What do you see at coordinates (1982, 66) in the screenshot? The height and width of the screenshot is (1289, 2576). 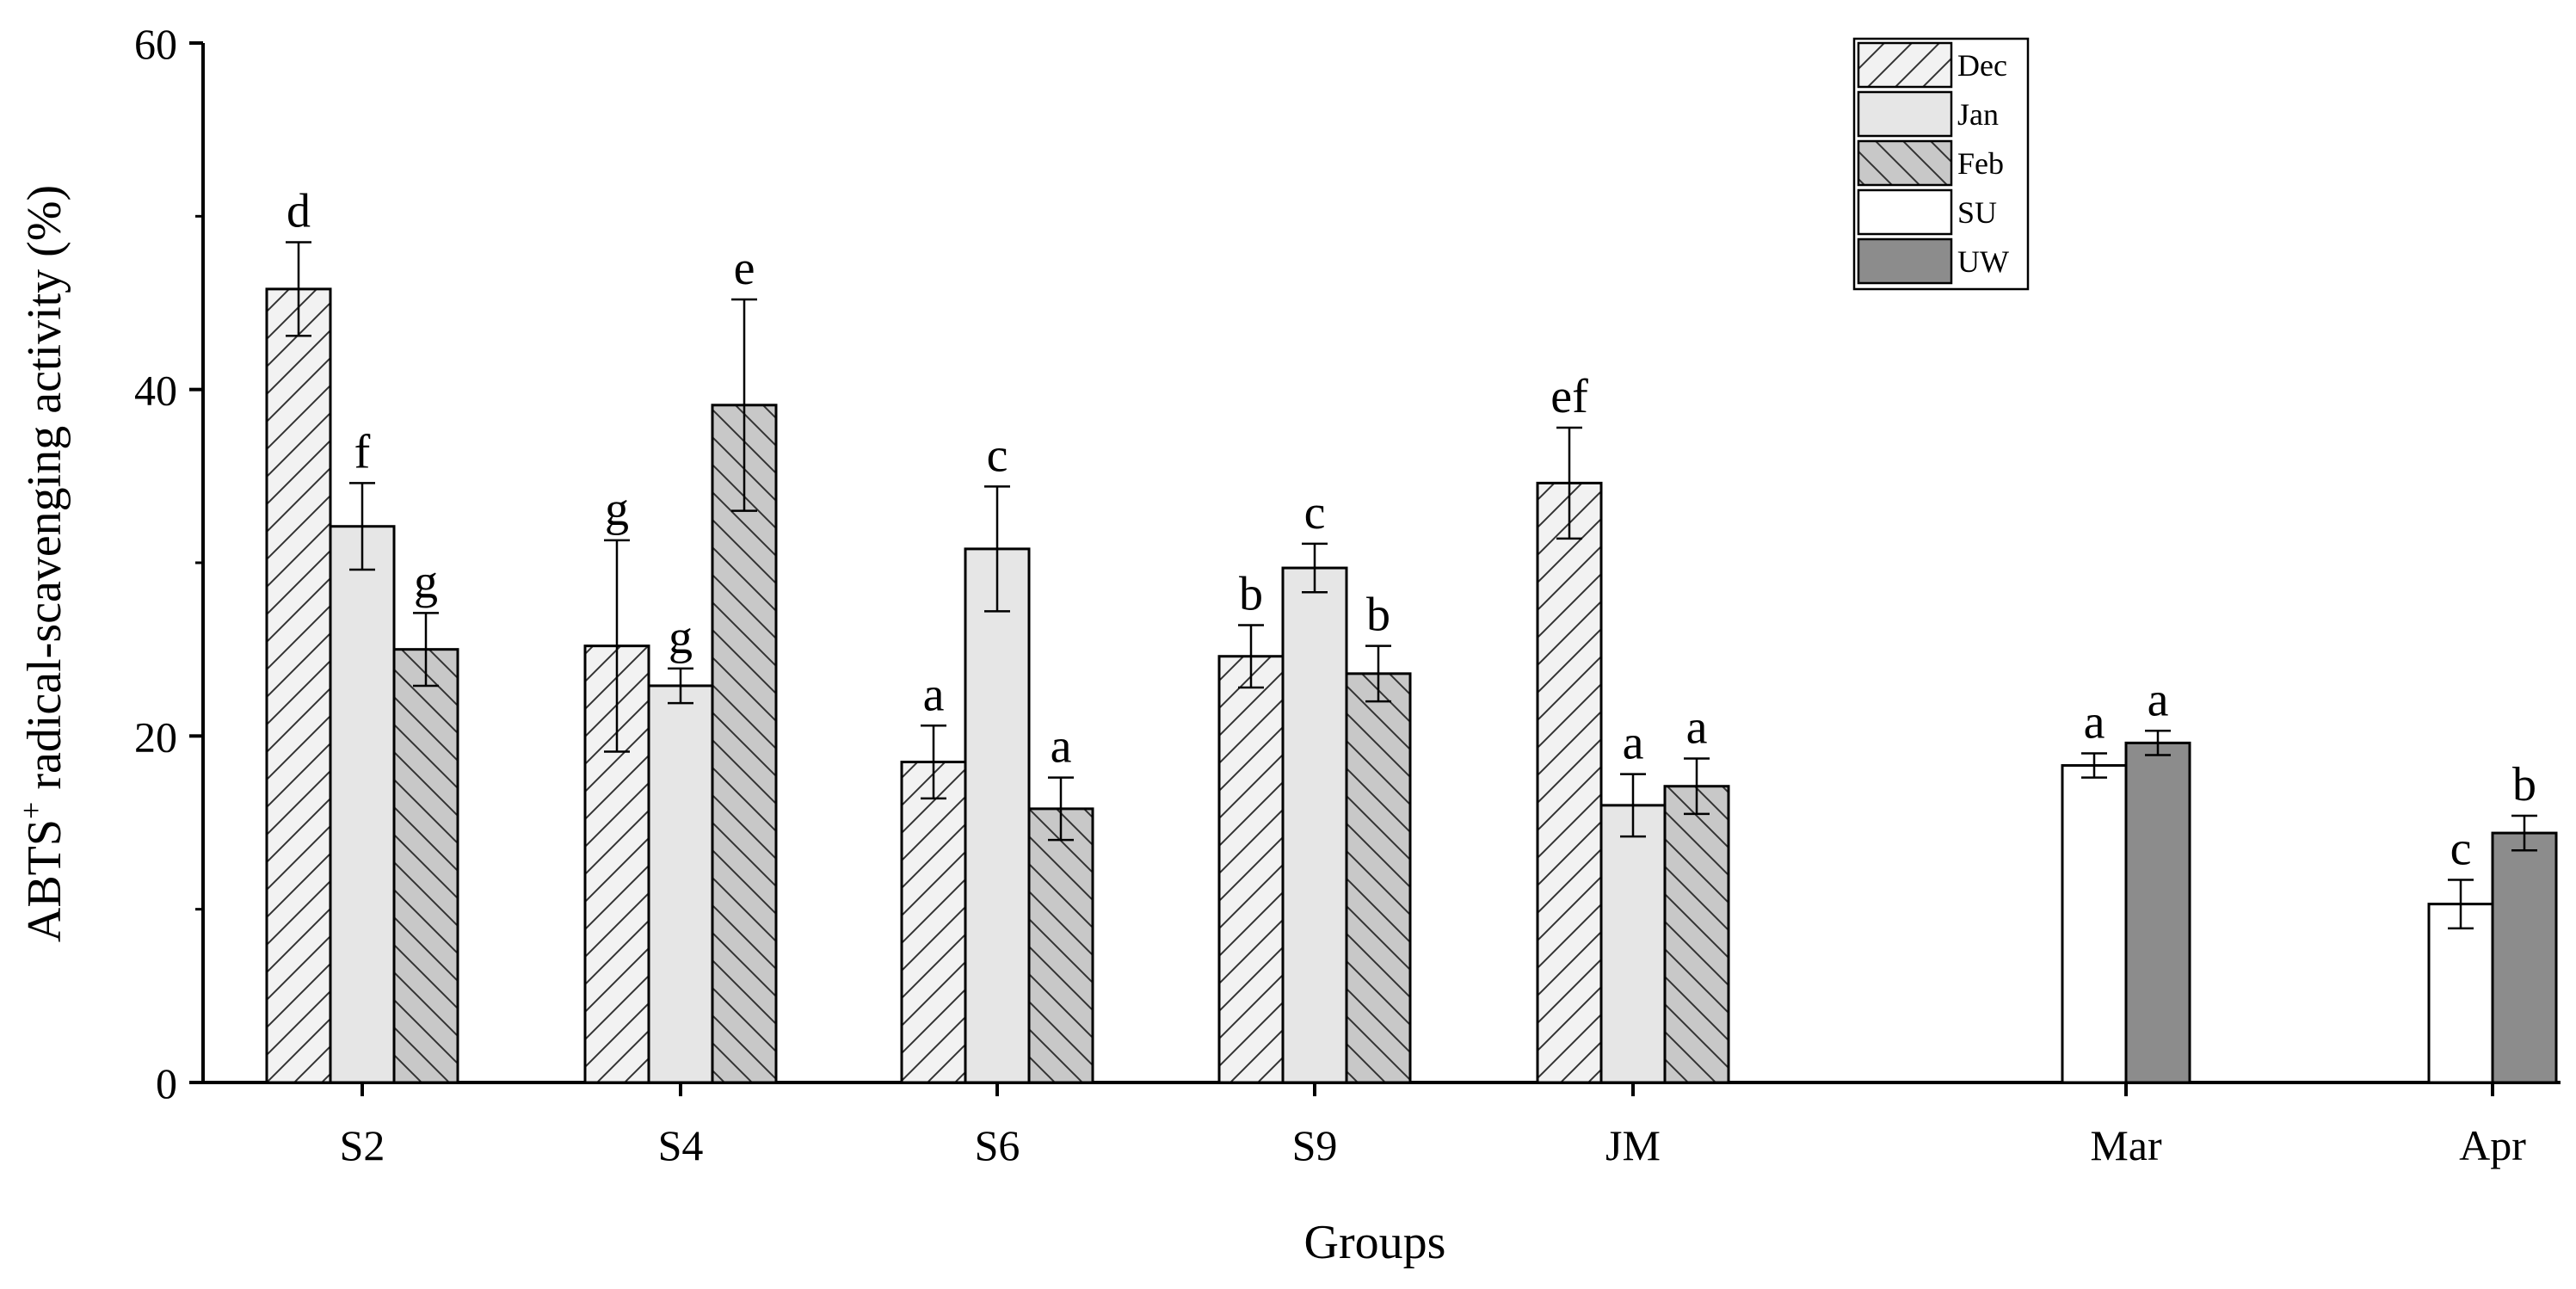 I see `legend-label-dec: Dec` at bounding box center [1982, 66].